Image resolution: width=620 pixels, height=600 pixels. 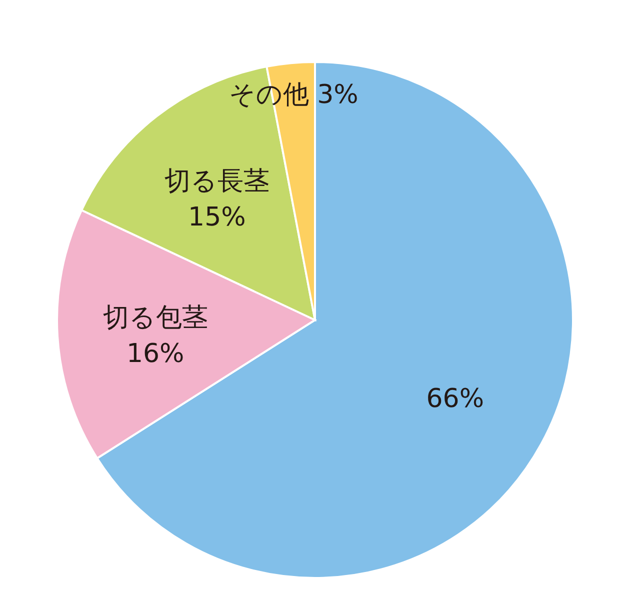 What do you see at coordinates (155, 354) in the screenshot?
I see `data-label: 16%` at bounding box center [155, 354].